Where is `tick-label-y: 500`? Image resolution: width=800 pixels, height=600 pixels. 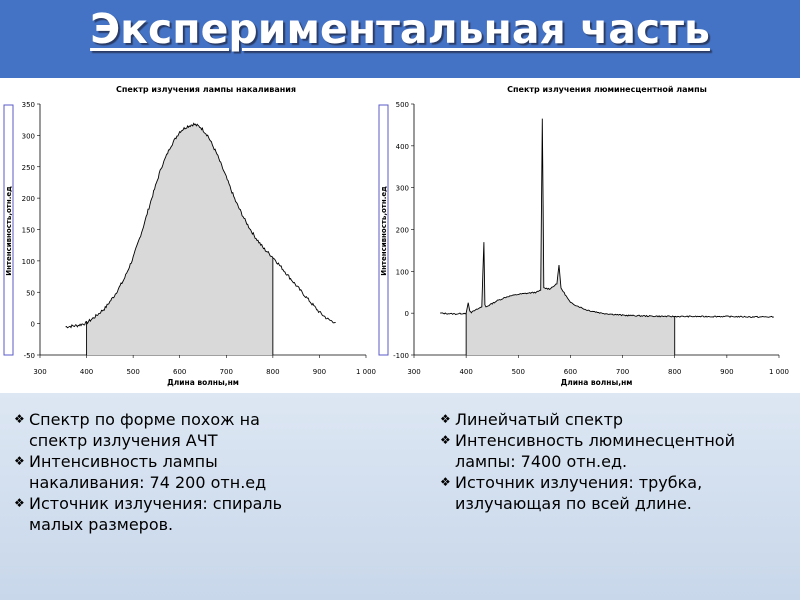
tick-label-y: 500 is located at coordinates (402, 105).